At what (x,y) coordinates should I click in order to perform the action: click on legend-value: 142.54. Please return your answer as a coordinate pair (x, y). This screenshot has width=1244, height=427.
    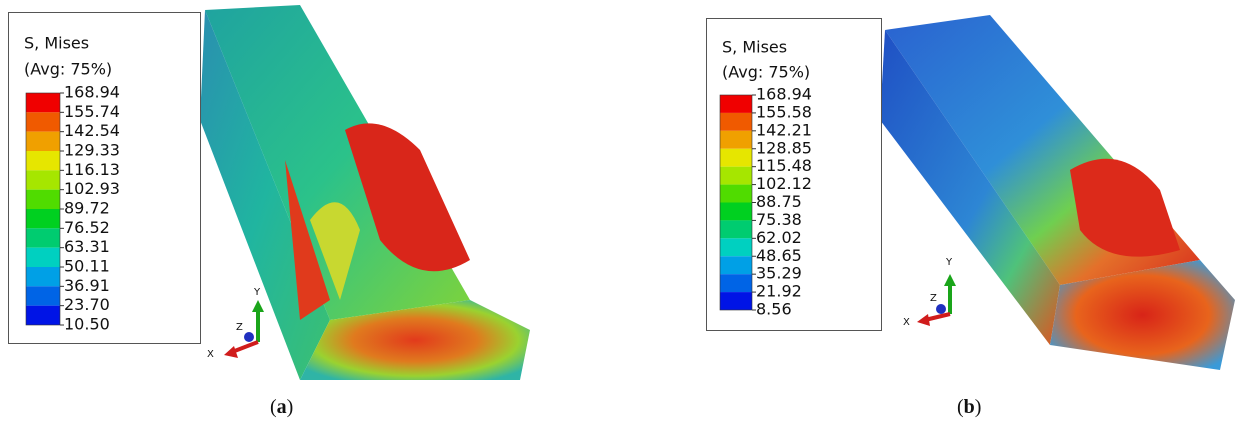
    Looking at the image, I should click on (92, 130).